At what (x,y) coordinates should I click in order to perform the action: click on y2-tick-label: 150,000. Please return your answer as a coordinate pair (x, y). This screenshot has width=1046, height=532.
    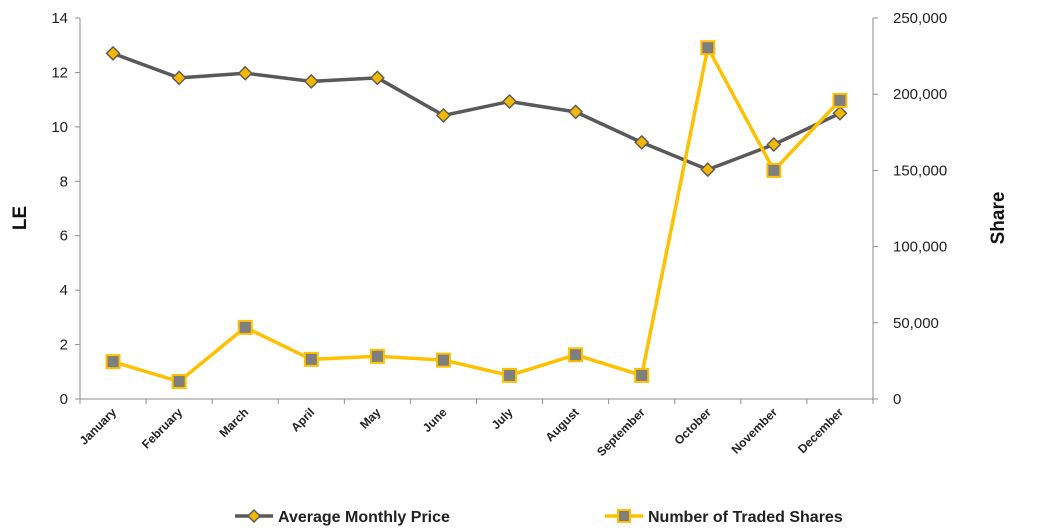
    Looking at the image, I should click on (920, 170).